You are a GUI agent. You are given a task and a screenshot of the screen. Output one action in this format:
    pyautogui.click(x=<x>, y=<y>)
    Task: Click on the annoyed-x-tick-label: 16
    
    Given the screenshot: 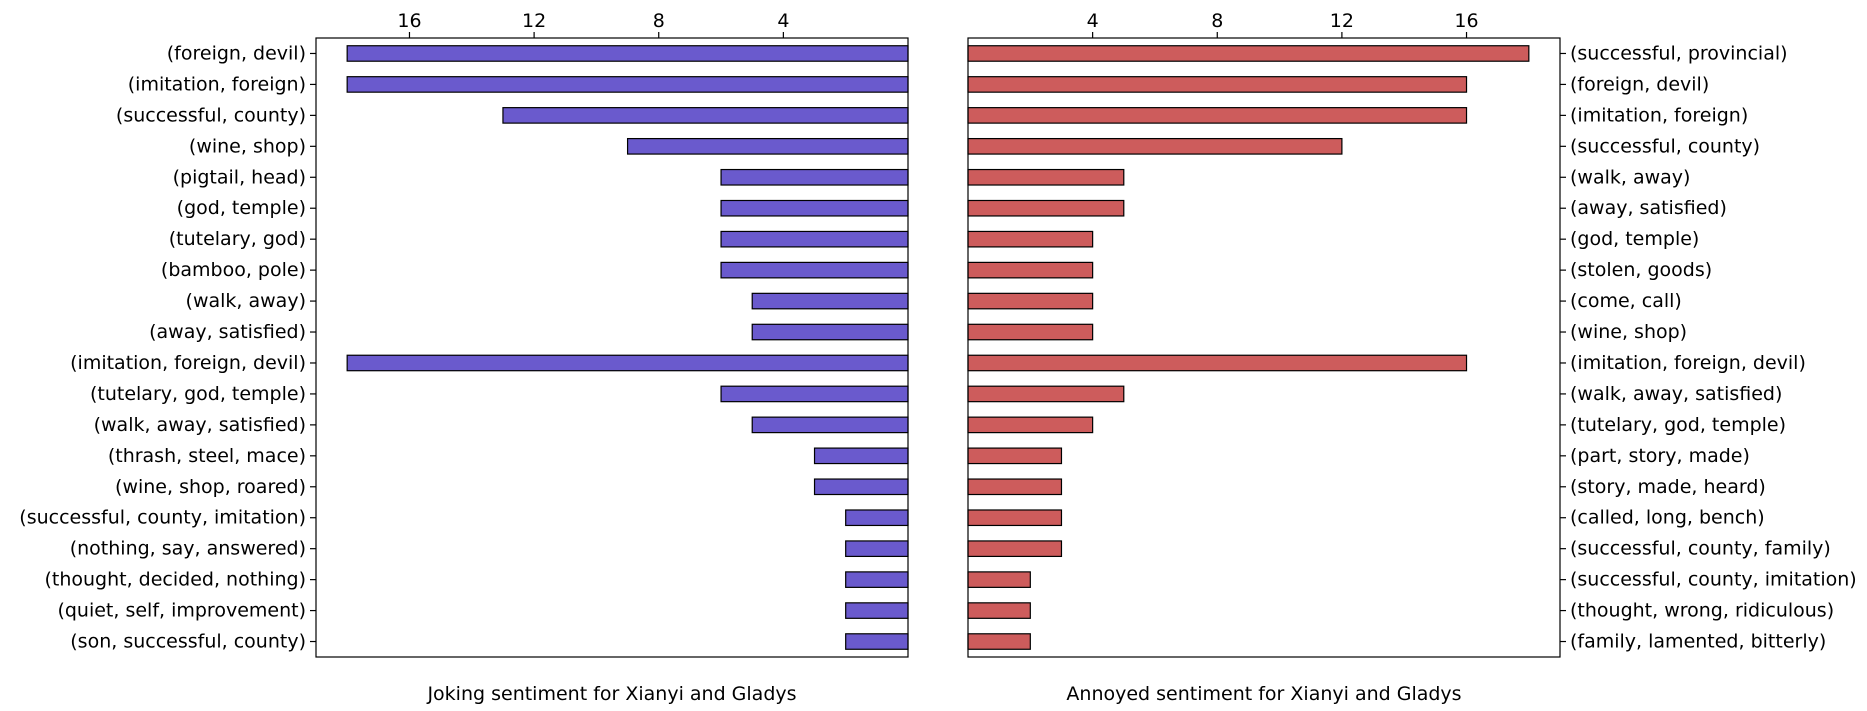 What is the action you would take?
    pyautogui.click(x=1466, y=21)
    